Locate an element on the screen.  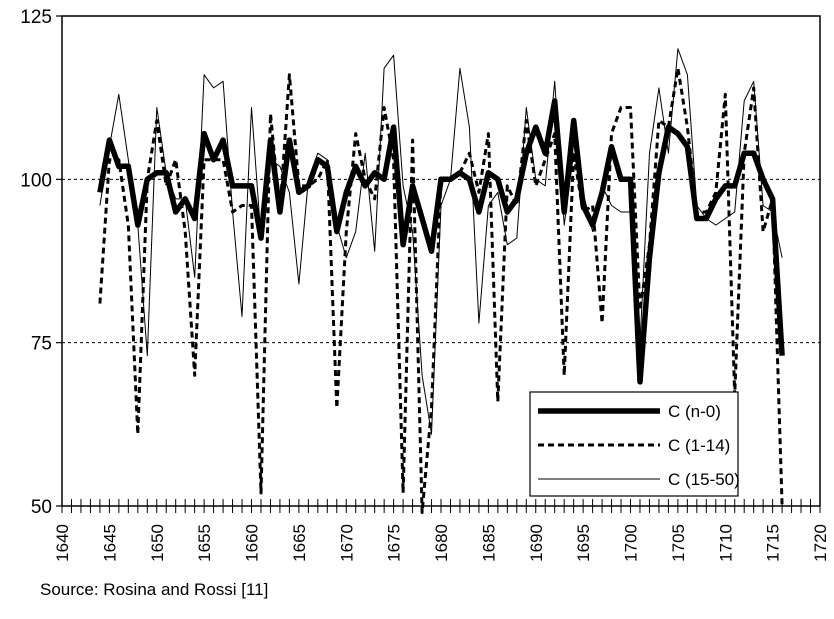
x-tick-label: 1650 is located at coordinates (157, 543).